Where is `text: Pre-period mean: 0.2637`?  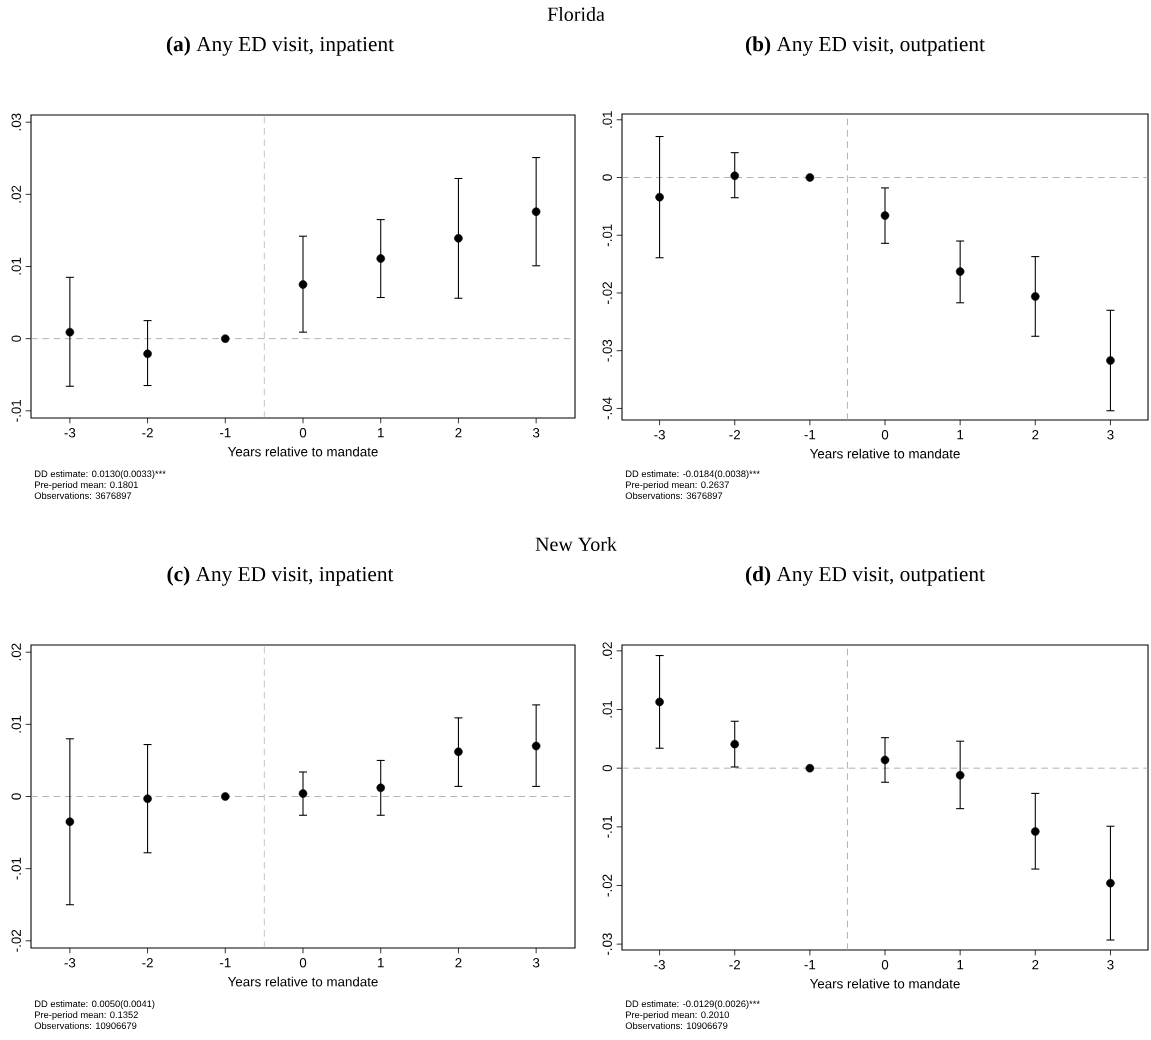 text: Pre-period mean: 0.2637 is located at coordinates (677, 485).